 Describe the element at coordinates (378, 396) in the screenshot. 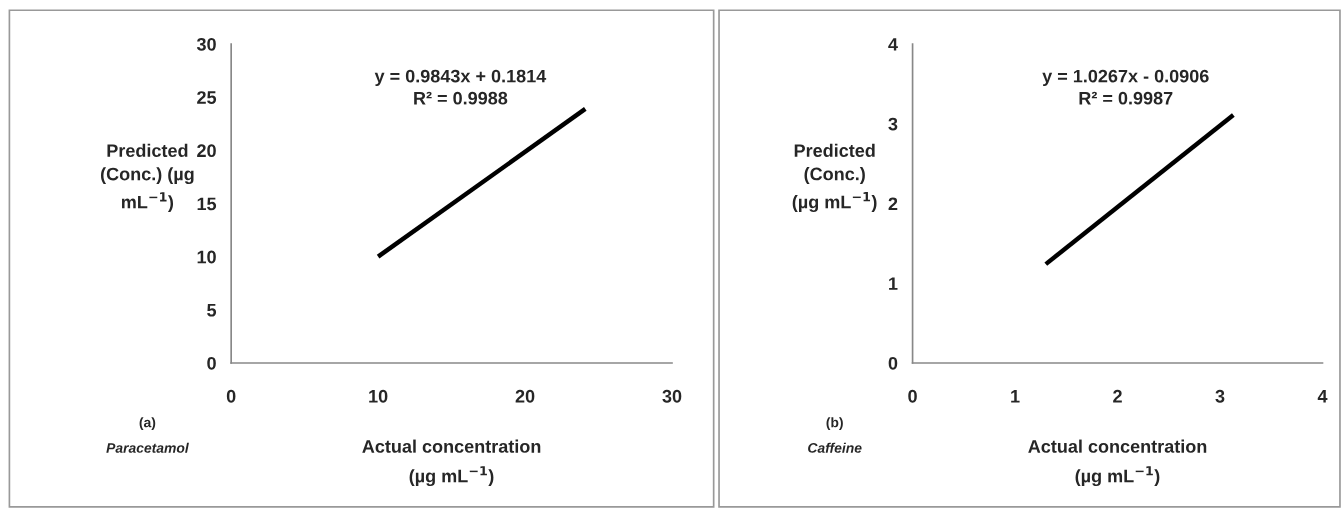

I see `x-tick-label: 10` at that location.